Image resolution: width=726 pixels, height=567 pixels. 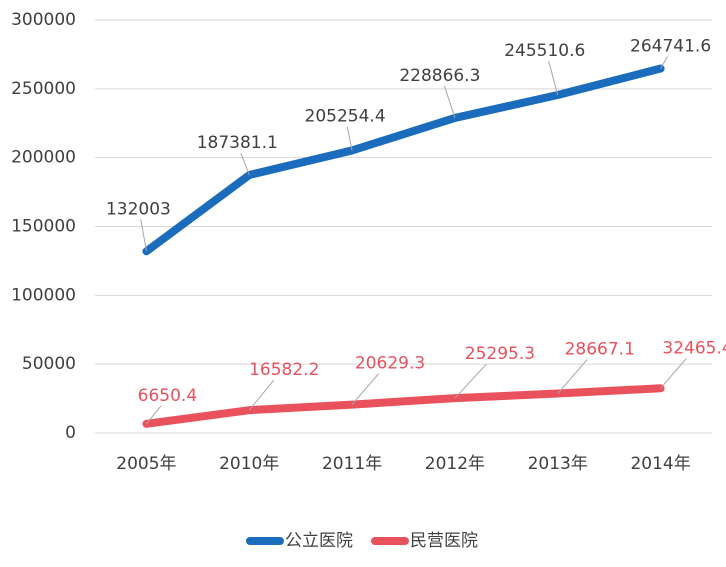 I want to click on x-tick-label: 2010年, so click(x=249, y=464).